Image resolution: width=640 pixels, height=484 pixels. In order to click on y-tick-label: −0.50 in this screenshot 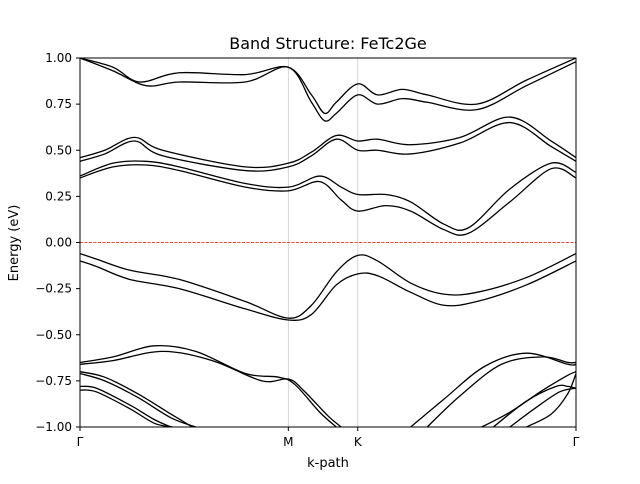, I will do `click(53, 335)`.